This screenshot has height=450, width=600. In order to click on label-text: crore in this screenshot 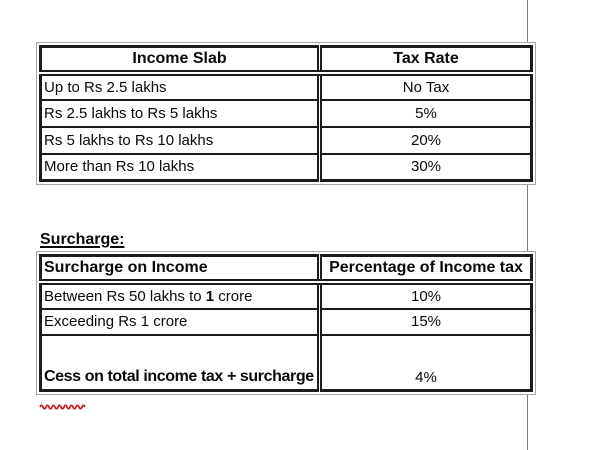, I will do `click(233, 296)`.